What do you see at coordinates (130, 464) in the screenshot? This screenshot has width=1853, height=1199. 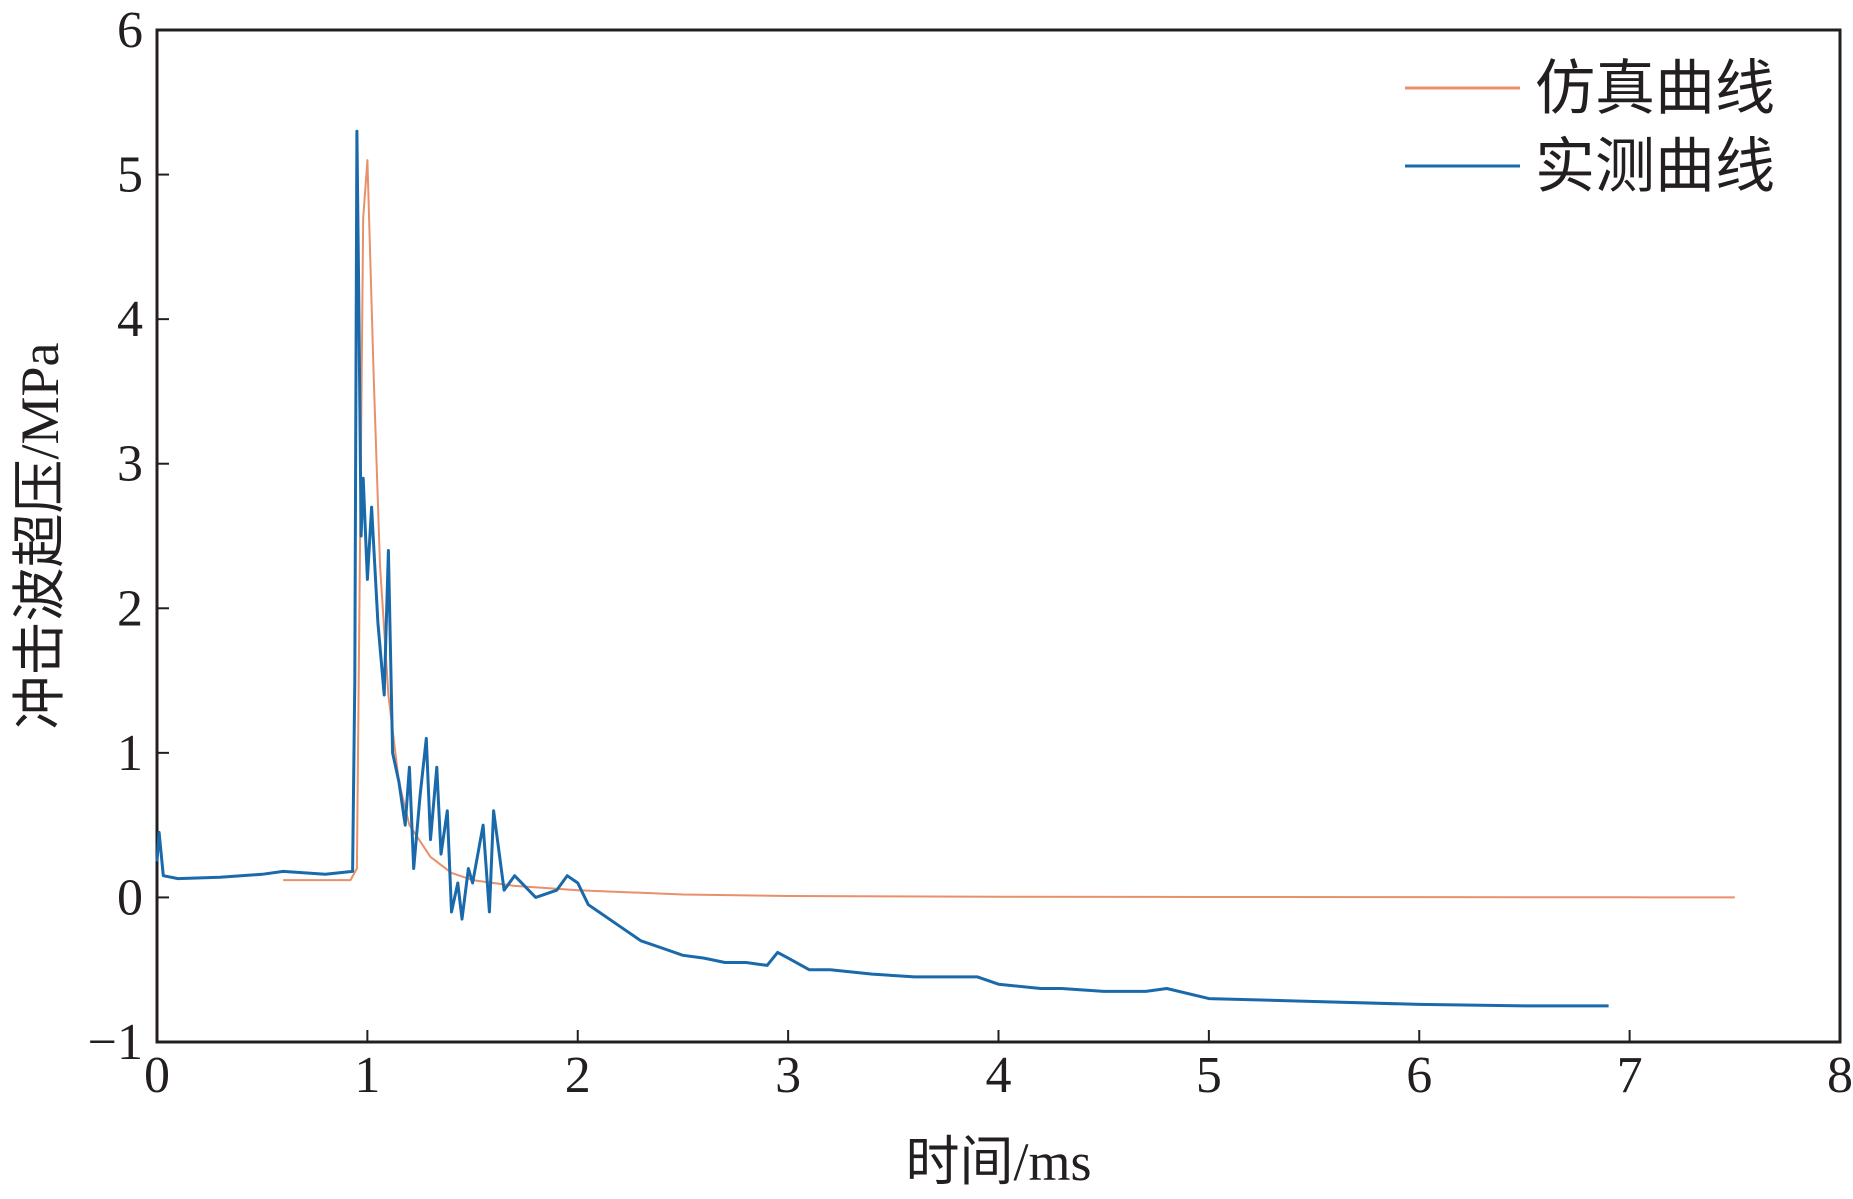 I see `y-tick-label: 3` at bounding box center [130, 464].